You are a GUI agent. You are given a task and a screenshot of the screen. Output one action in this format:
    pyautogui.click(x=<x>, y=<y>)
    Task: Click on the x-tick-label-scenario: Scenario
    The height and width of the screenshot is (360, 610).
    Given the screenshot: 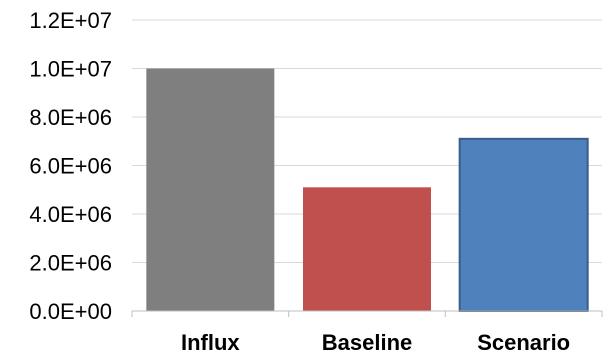 What is the action you would take?
    pyautogui.click(x=523, y=342)
    